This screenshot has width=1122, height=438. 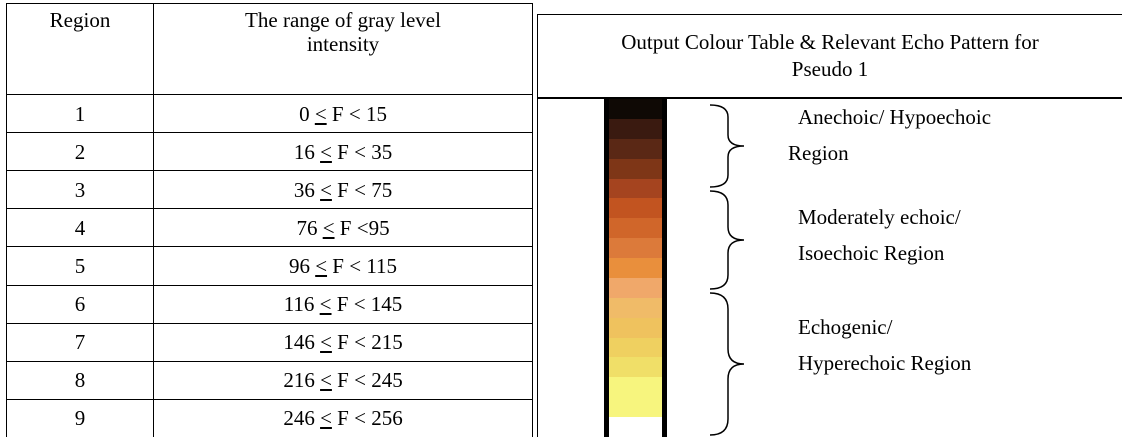 I want to click on range-cell: 16 < F < 35, so click(x=343, y=152).